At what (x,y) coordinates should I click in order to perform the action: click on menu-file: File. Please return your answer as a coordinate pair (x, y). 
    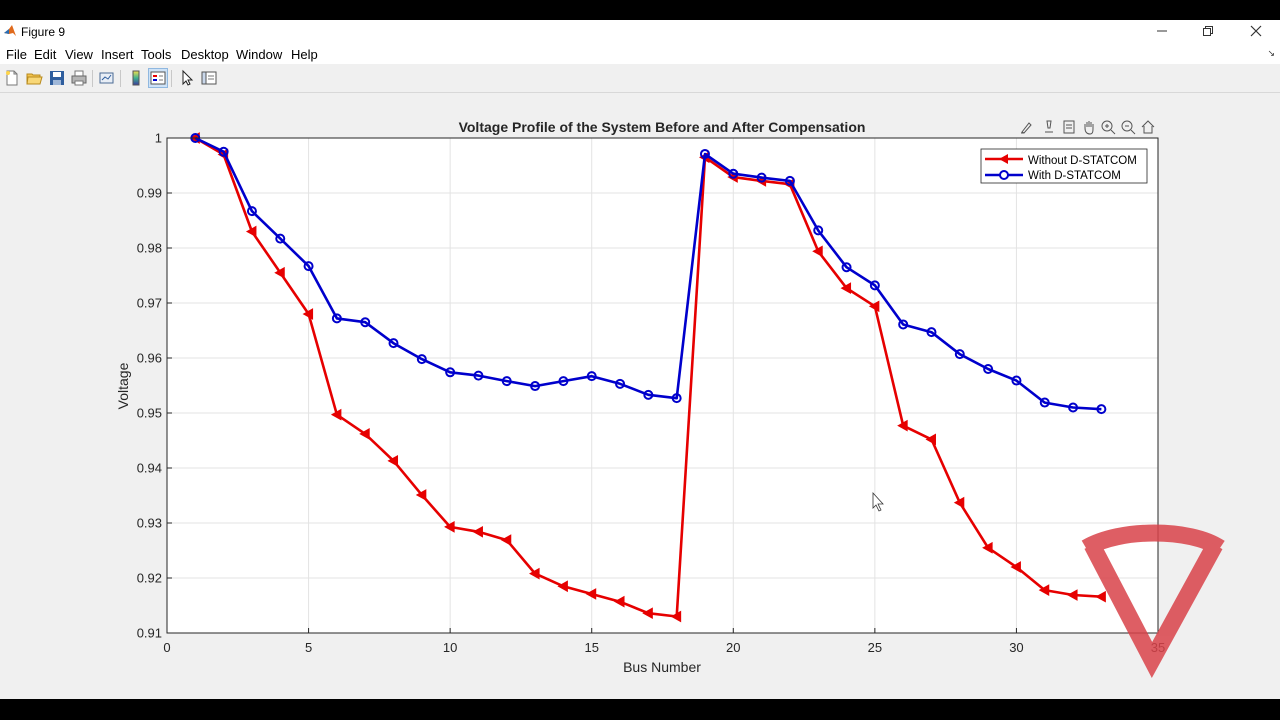
    Looking at the image, I should click on (16, 54).